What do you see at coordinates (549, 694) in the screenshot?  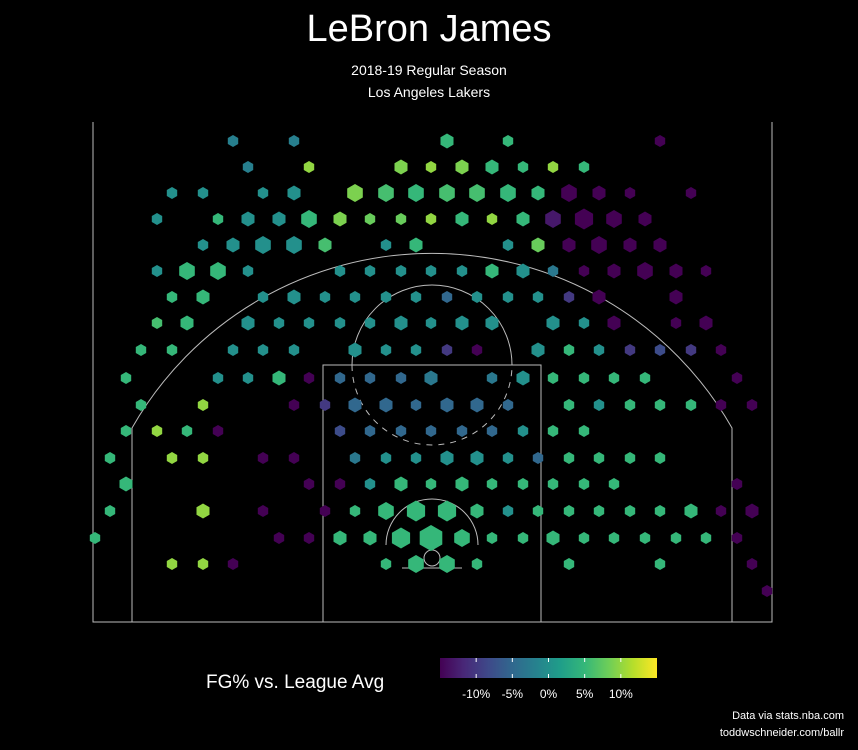 I see `legend-tick-label: 0%` at bounding box center [549, 694].